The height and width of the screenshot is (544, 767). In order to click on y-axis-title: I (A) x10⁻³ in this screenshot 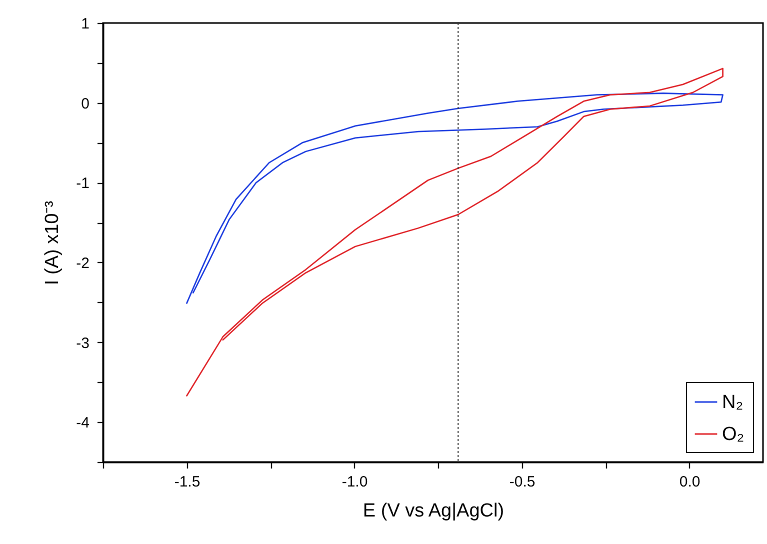, I will do `click(53, 243)`.